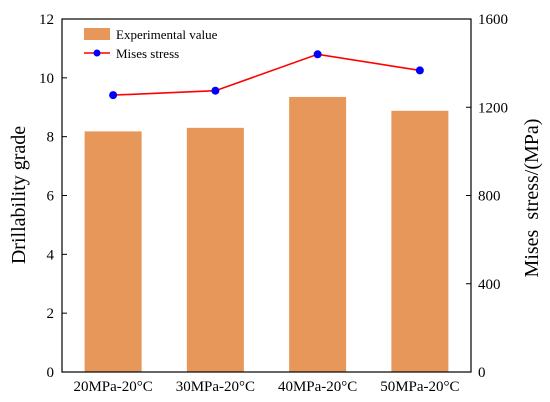 This screenshot has height=402, width=550. What do you see at coordinates (317, 387) in the screenshot?
I see `x-tick-label: 40MPa-20°C` at bounding box center [317, 387].